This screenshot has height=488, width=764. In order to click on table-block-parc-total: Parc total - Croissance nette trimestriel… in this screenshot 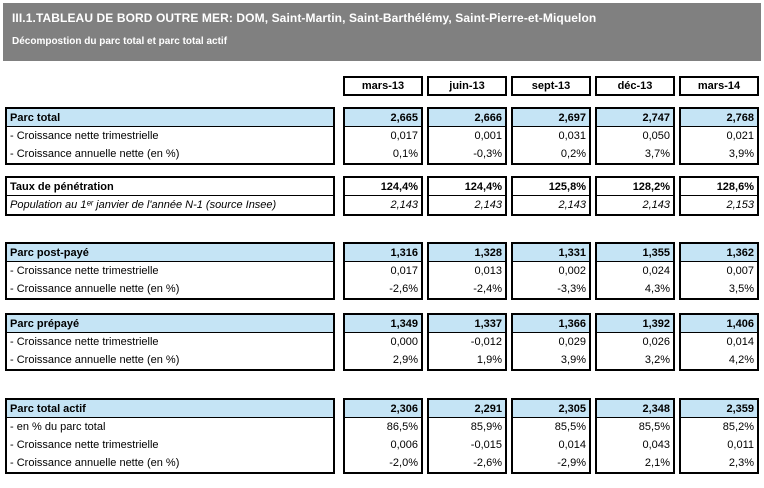, I will do `click(384, 136)`.